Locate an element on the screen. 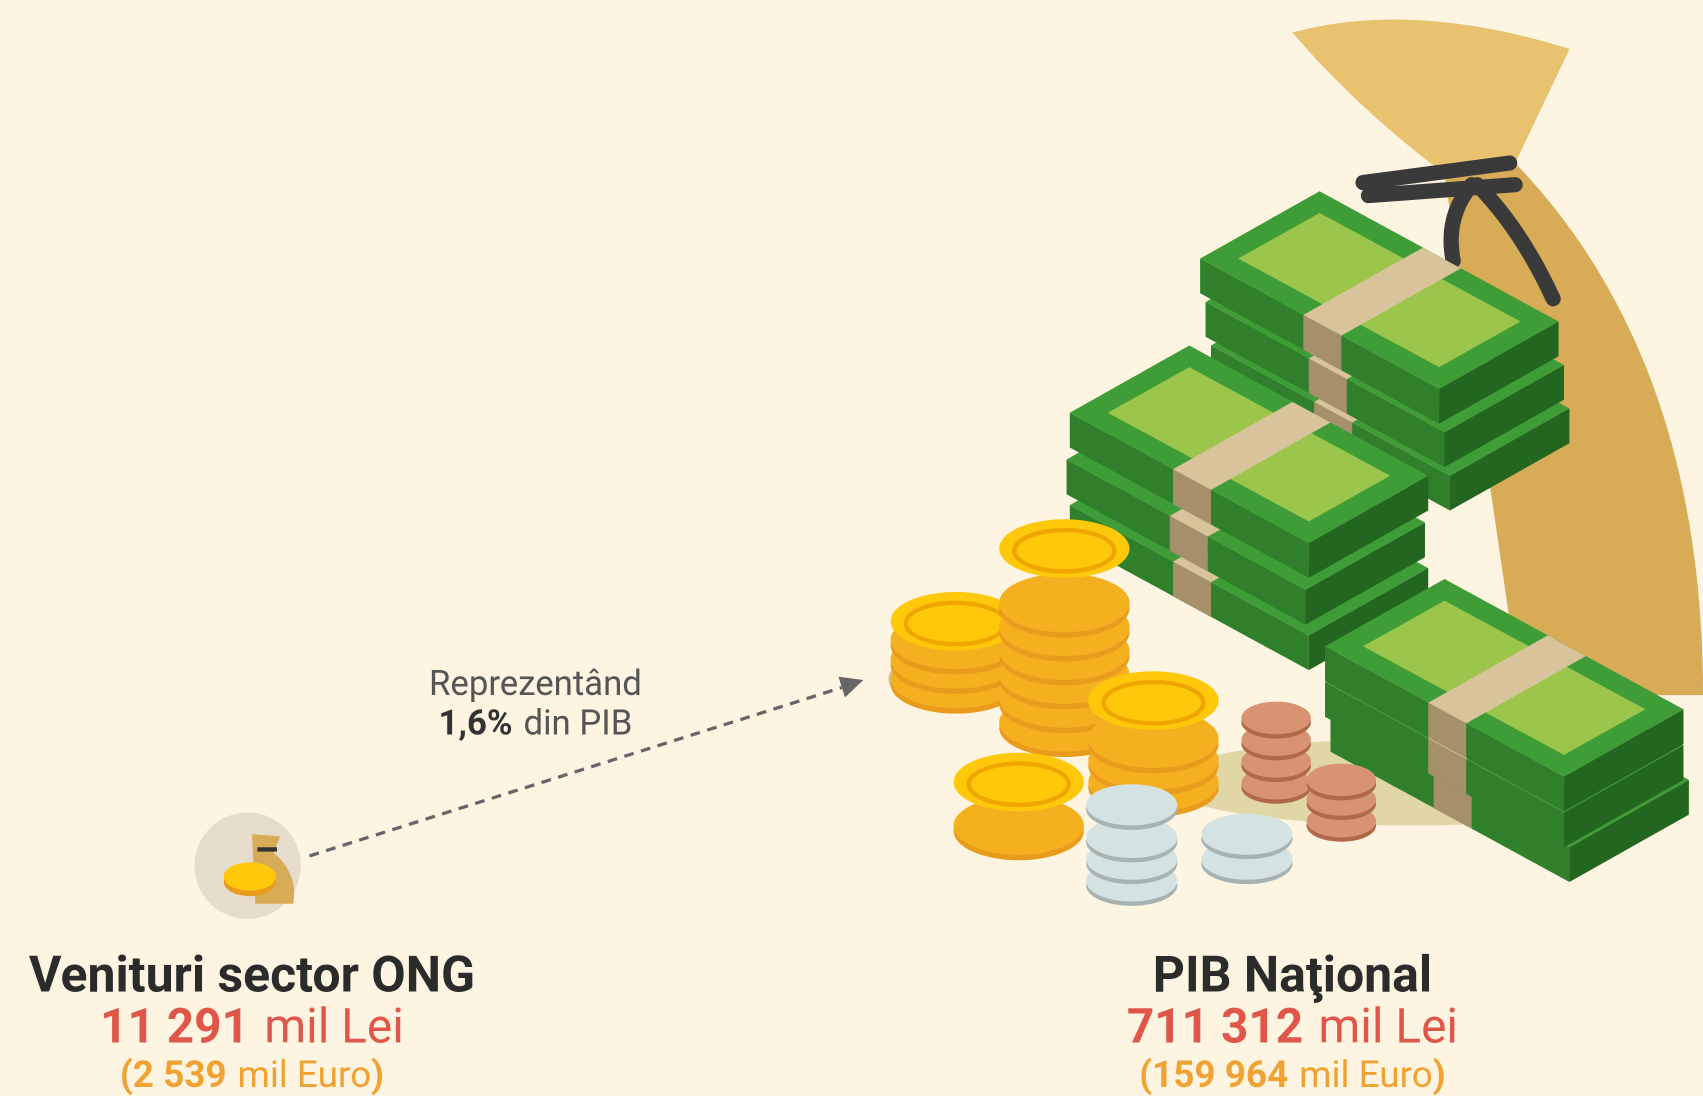 The image size is (1703, 1096). coins is located at coordinates (1132, 712).